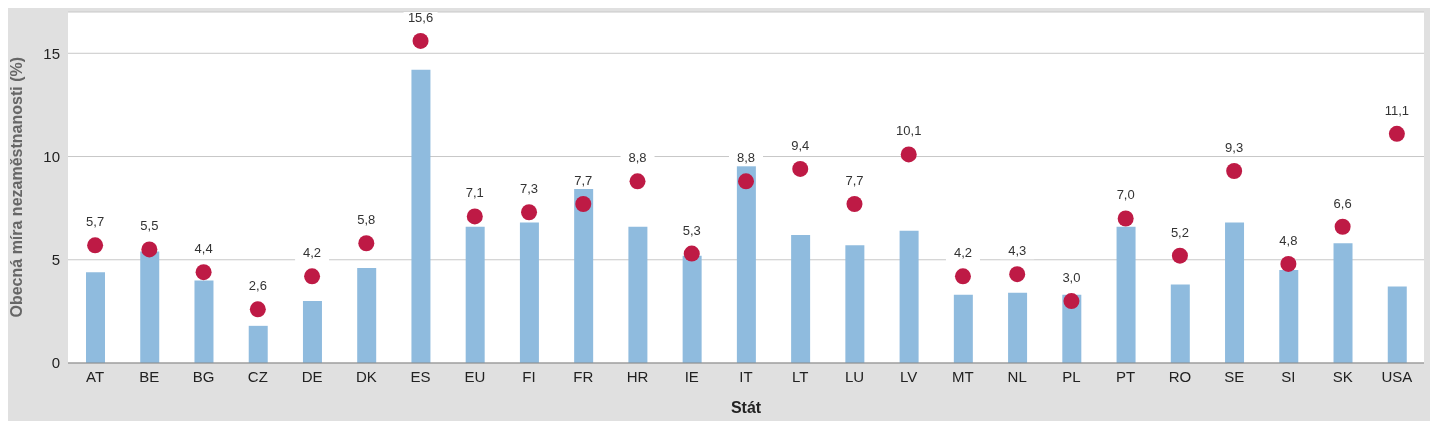 Image resolution: width=1438 pixels, height=429 pixels. Describe the element at coordinates (257, 286) in the screenshot. I see `data-label: 2,6` at that location.